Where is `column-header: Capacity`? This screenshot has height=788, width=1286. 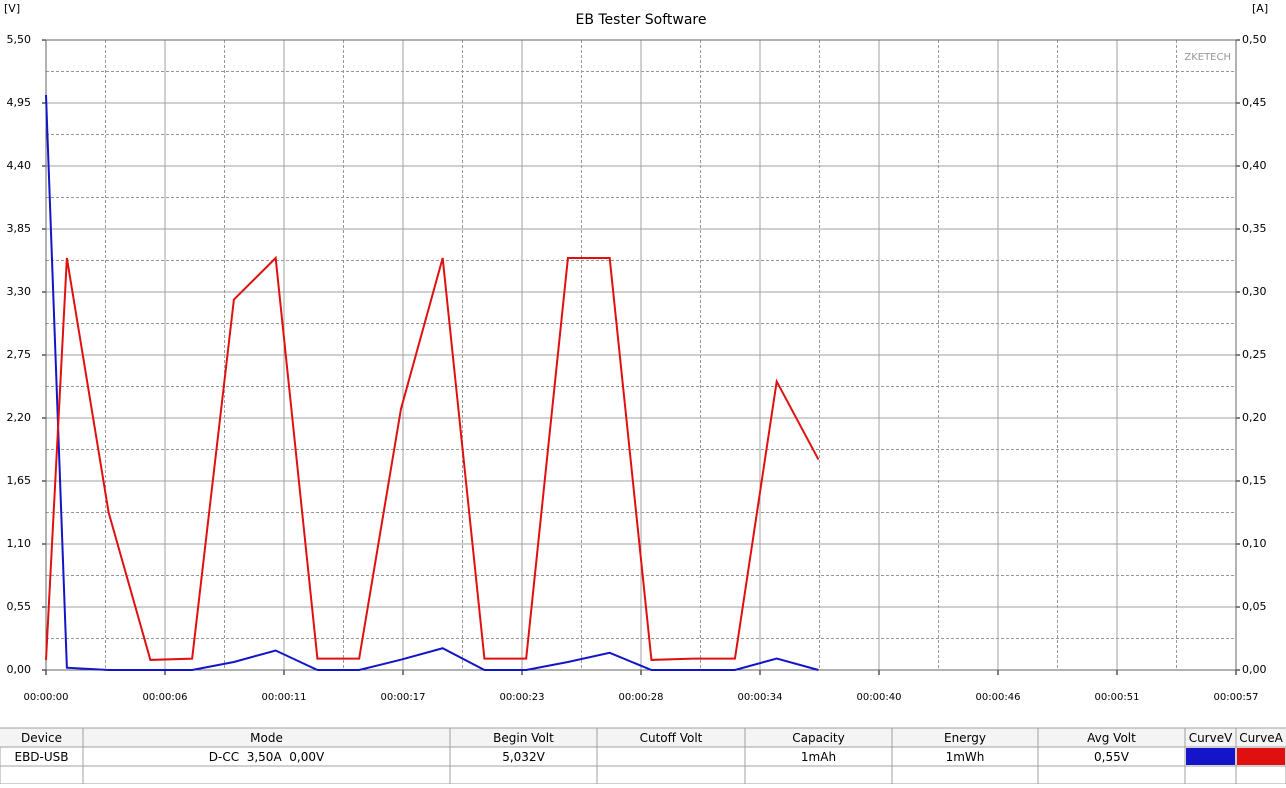
column-header: Capacity is located at coordinates (818, 738).